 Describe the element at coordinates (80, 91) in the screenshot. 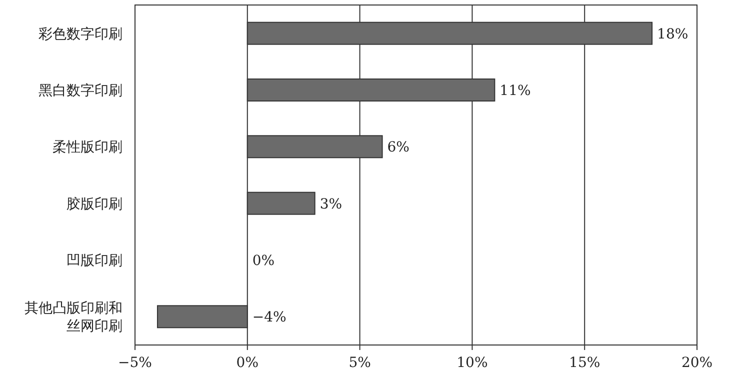

I see `y-tick-label: 黑白数字印刷` at that location.